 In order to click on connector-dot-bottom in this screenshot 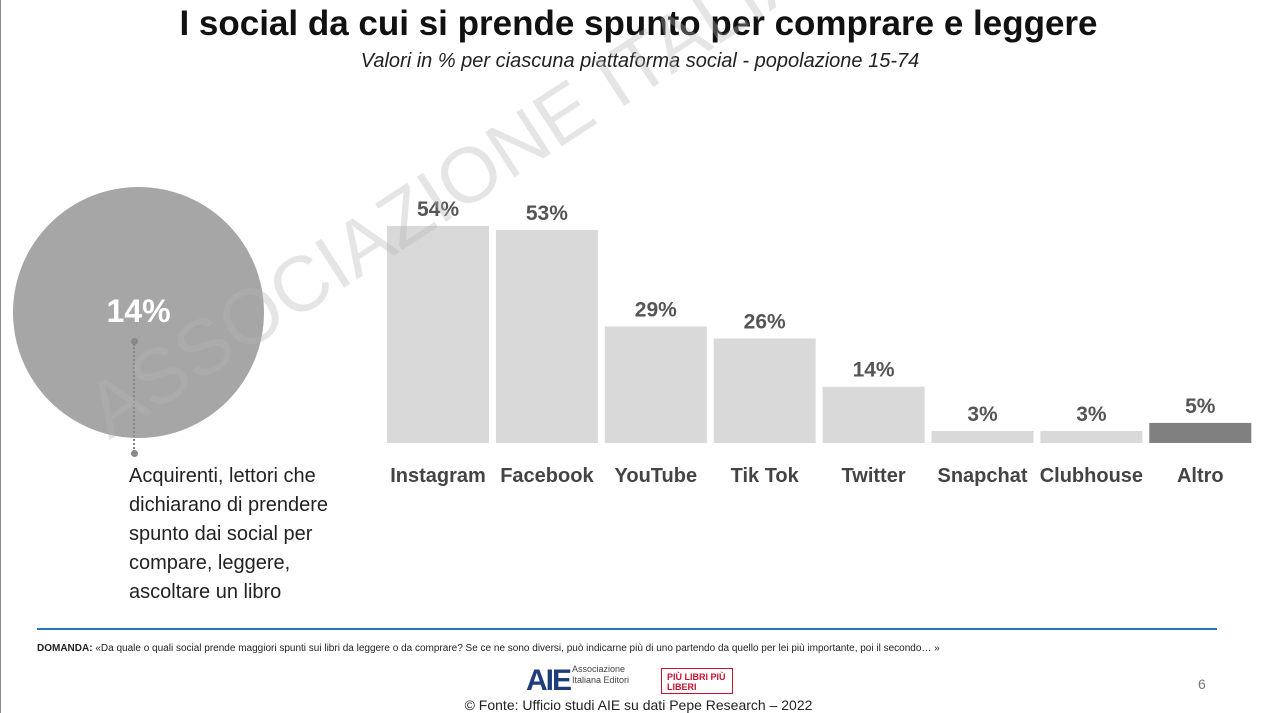, I will do `click(134, 453)`.